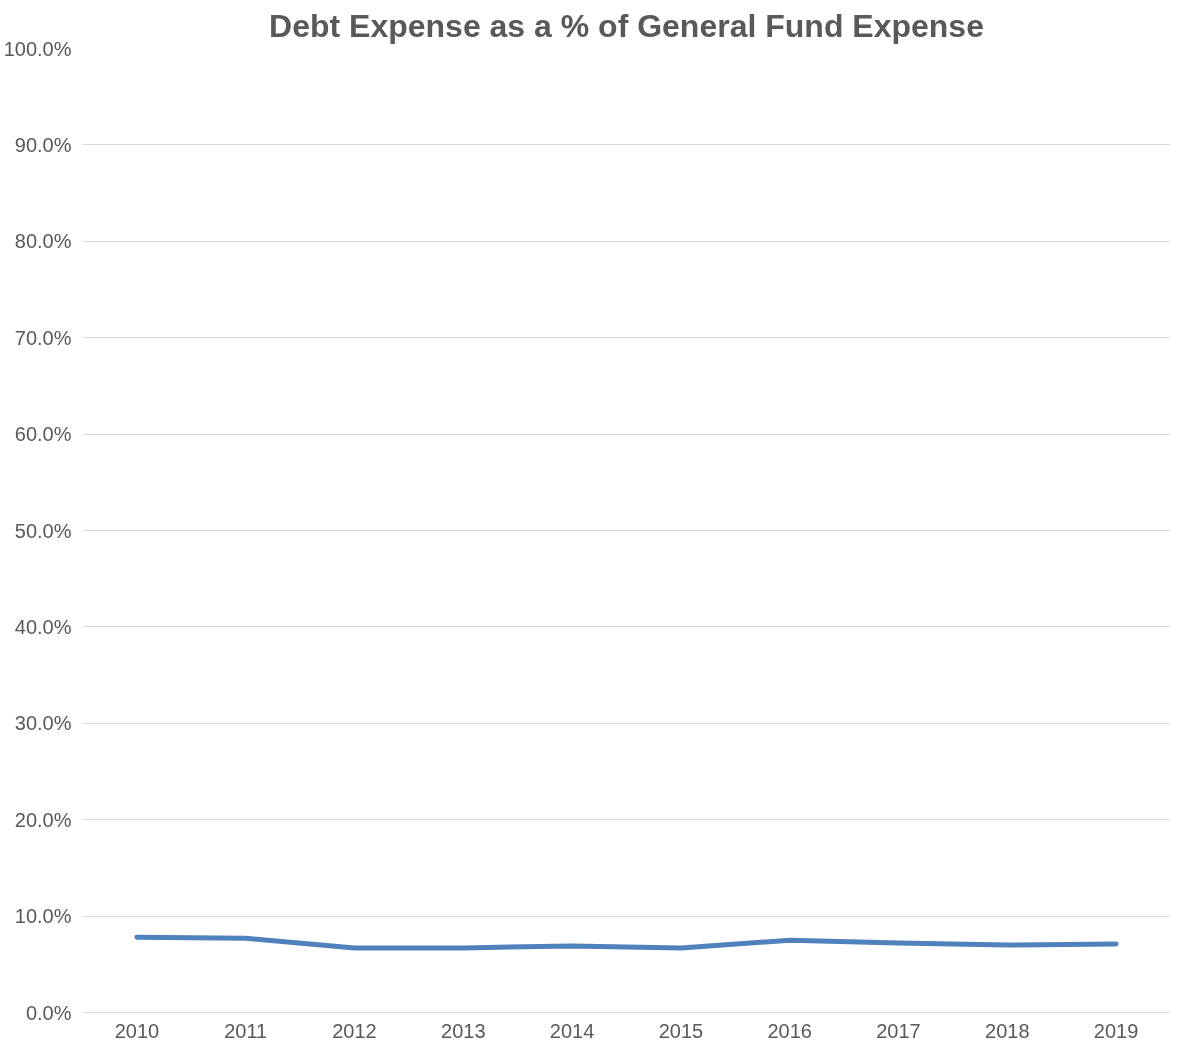  What do you see at coordinates (43, 144) in the screenshot?
I see `y-tick-label: 90.0%` at bounding box center [43, 144].